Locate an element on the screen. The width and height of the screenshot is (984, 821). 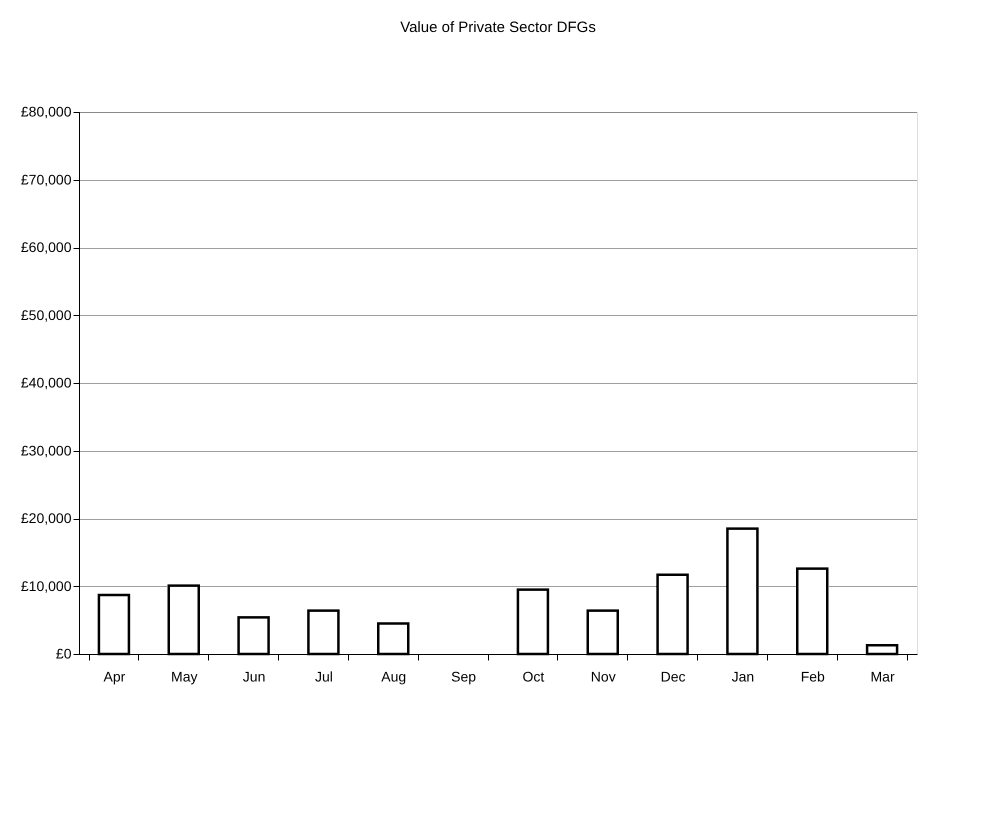
x-tick-label: Dec is located at coordinates (673, 676).